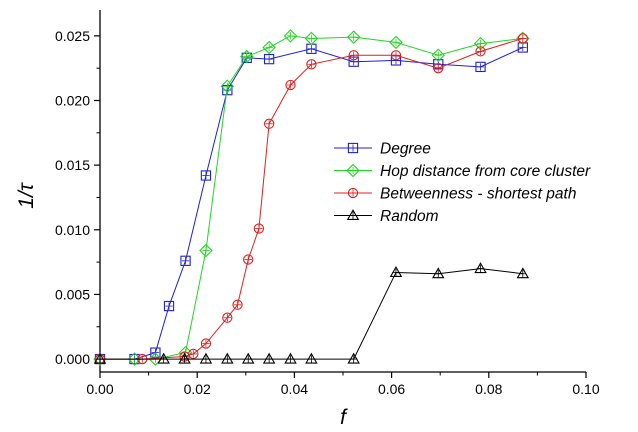 This screenshot has height=432, width=638. What do you see at coordinates (485, 171) in the screenshot?
I see `legend-label: Hop distance from core cluster` at bounding box center [485, 171].